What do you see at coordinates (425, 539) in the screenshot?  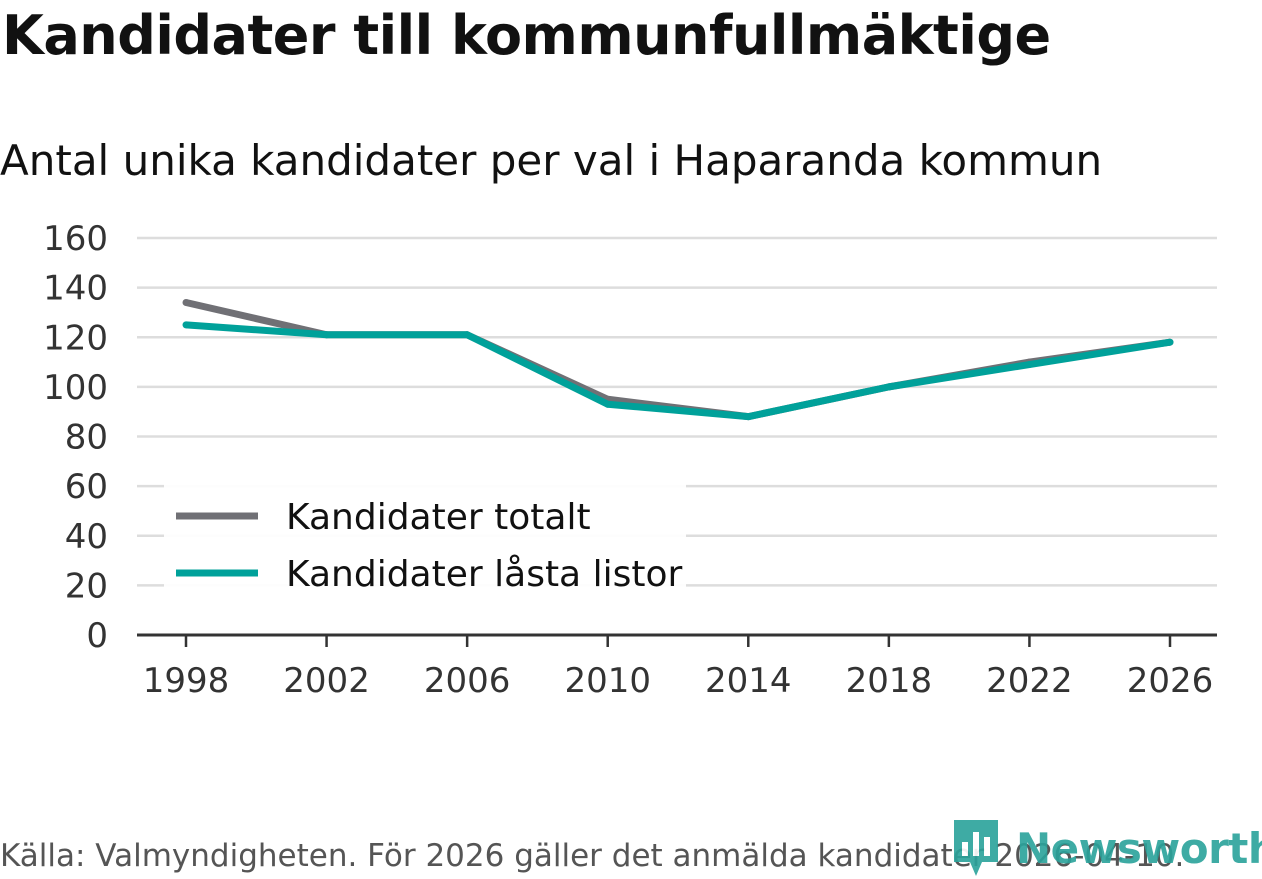 I see `legend: Kandidater totalt Kandidater låsta listor` at bounding box center [425, 539].